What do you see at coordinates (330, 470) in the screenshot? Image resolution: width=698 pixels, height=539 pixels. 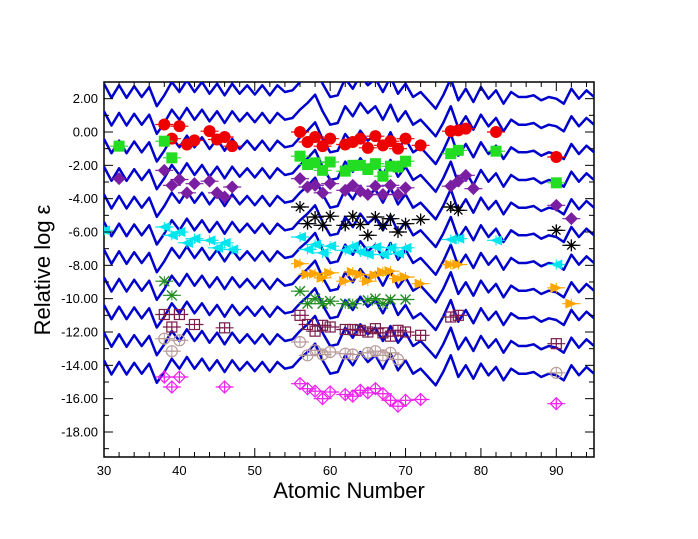 I see `x-tick-label: 60` at bounding box center [330, 470].